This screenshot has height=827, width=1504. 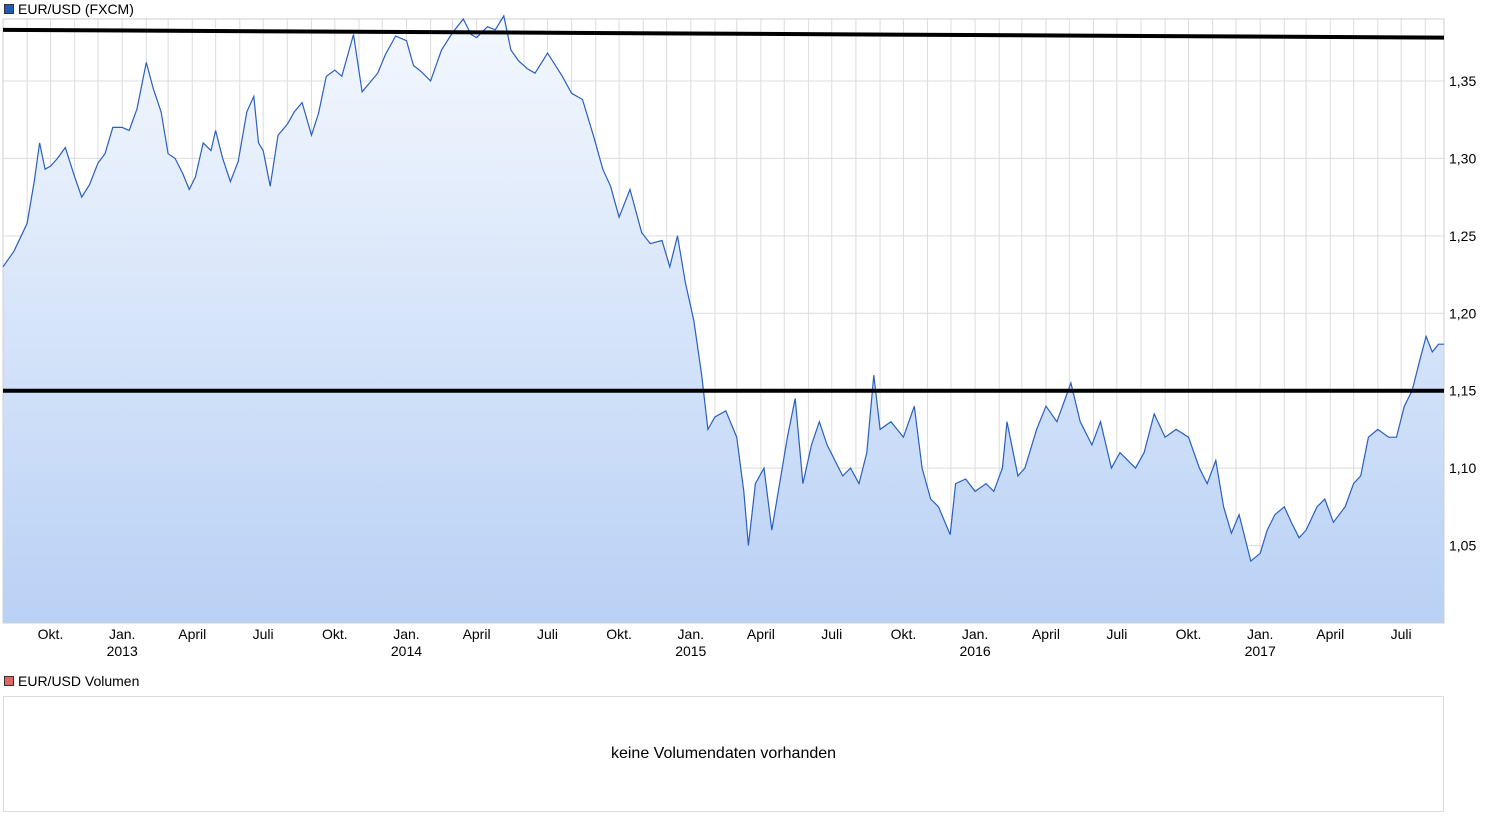 I want to click on price-legend: EUR/USD (FXCM), so click(x=69, y=9).